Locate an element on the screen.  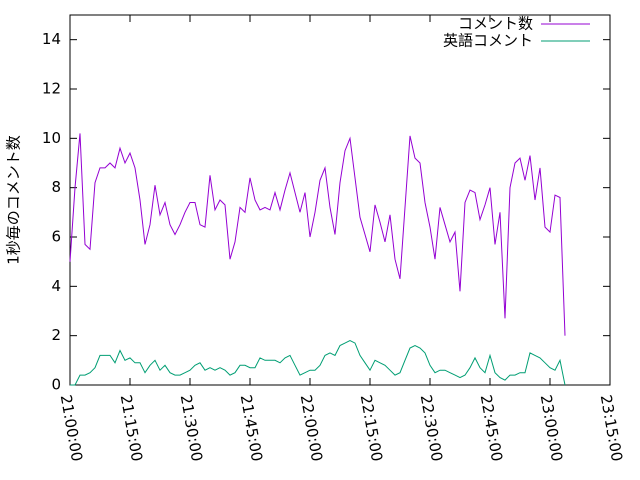
legend-label: 英語コメント is located at coordinates (488, 41).